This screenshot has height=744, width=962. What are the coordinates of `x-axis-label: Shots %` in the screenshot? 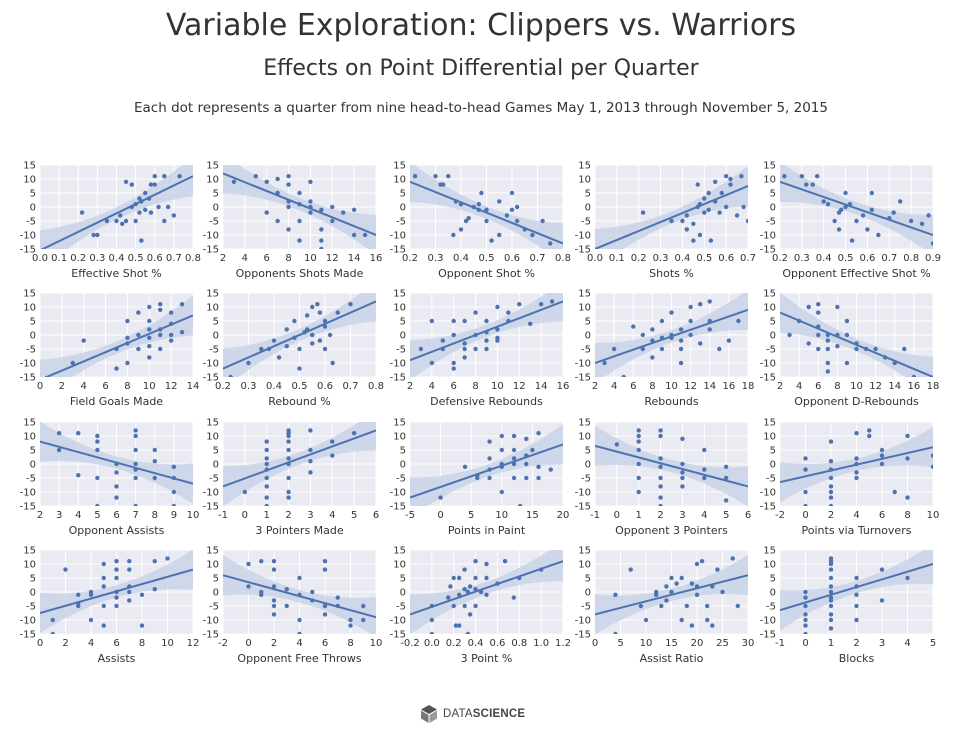 It's located at (671, 273).